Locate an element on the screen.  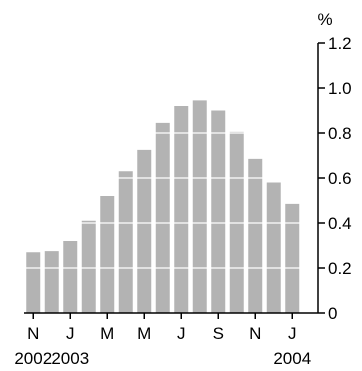
x-ticks-group: N J M M J S N J 2002 2003 2004 is located at coordinates (162, 340).